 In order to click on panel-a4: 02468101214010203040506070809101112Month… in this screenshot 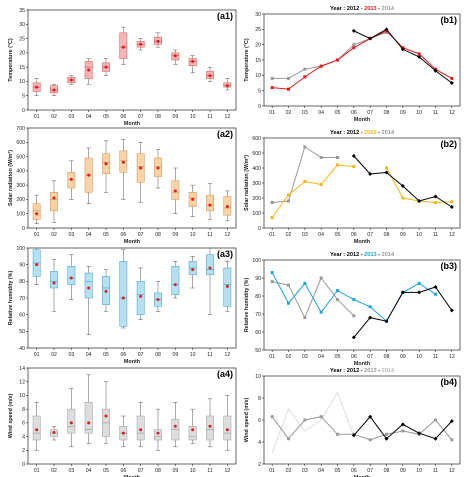, I will do `click(122, 421)`.